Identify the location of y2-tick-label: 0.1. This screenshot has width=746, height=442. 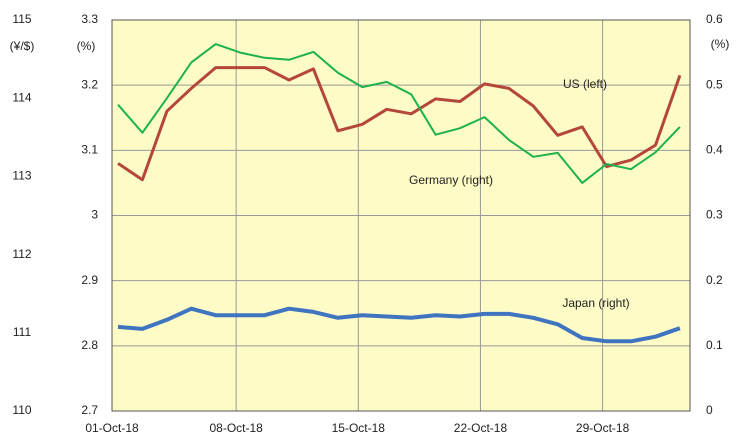
(714, 345).